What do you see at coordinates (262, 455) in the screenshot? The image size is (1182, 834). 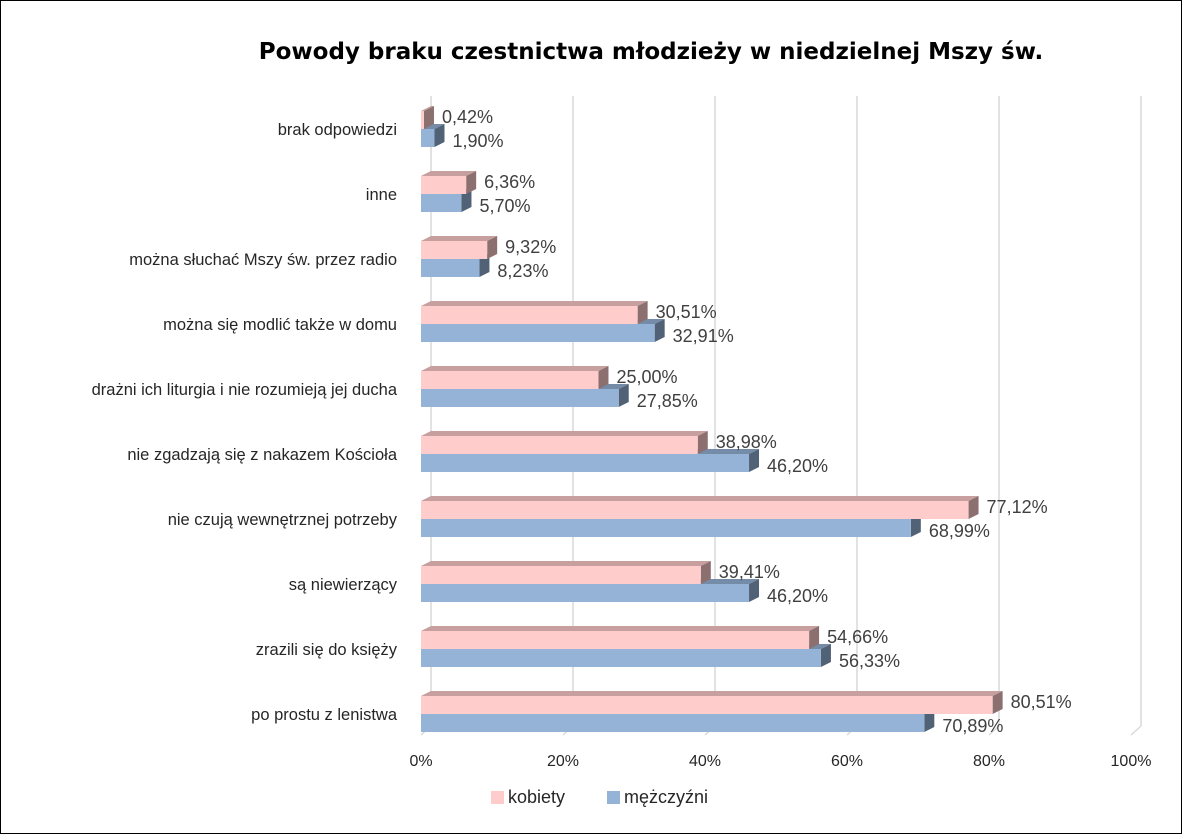 I see `category-label: nie zgadzają się z nakazem Kościoła` at bounding box center [262, 455].